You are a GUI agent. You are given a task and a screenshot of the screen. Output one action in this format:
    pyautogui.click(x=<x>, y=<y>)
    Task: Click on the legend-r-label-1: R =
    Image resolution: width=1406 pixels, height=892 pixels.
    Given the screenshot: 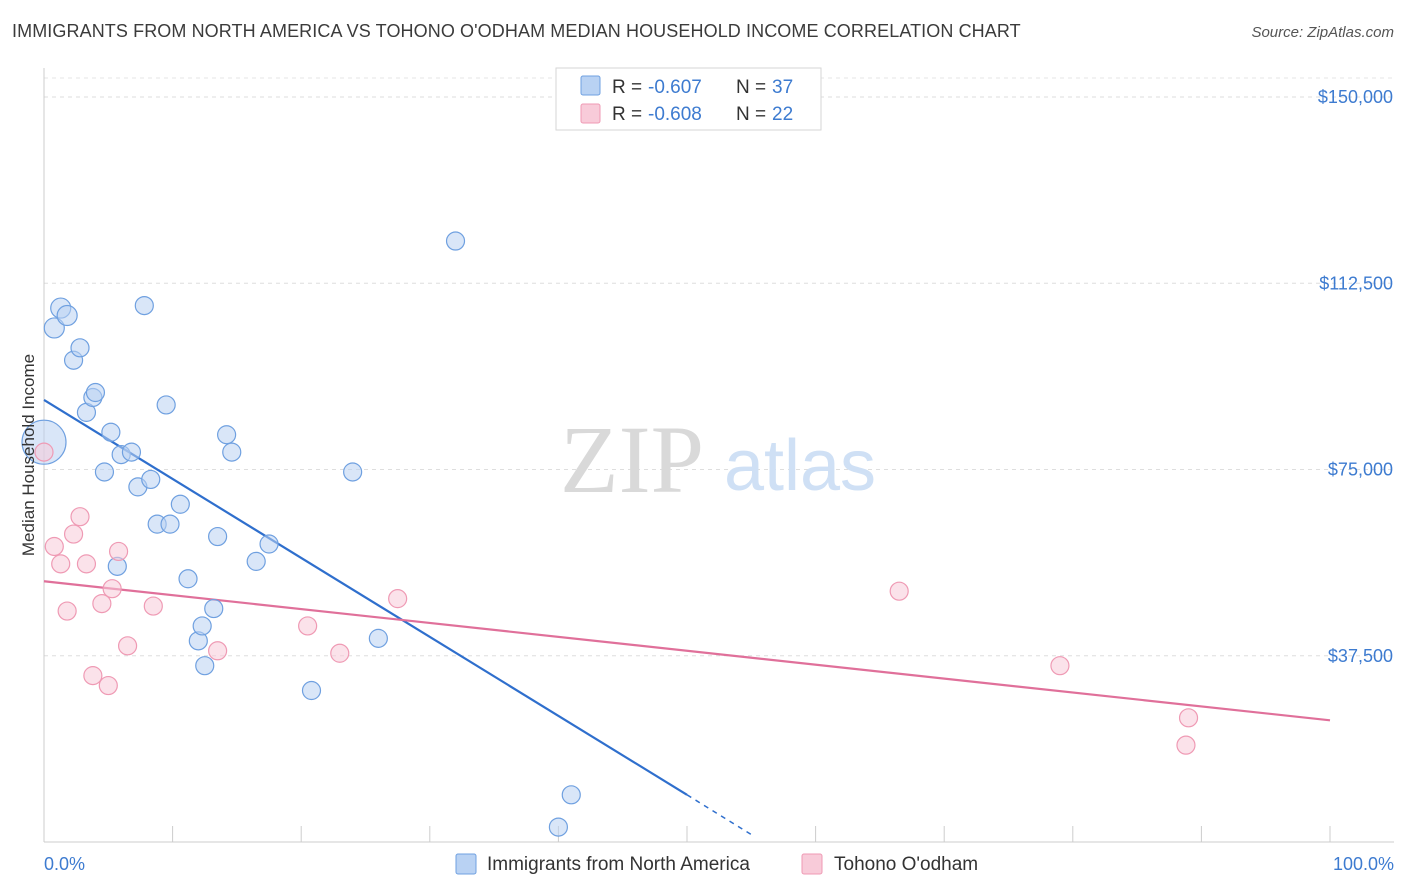 What is the action you would take?
    pyautogui.click(x=627, y=87)
    